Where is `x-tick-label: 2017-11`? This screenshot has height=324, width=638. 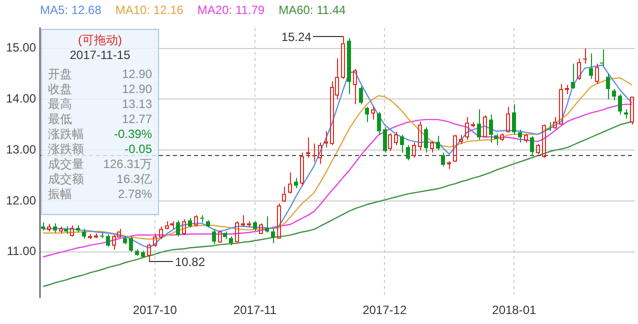
x-tick-label: 2017-11 is located at coordinates (255, 310).